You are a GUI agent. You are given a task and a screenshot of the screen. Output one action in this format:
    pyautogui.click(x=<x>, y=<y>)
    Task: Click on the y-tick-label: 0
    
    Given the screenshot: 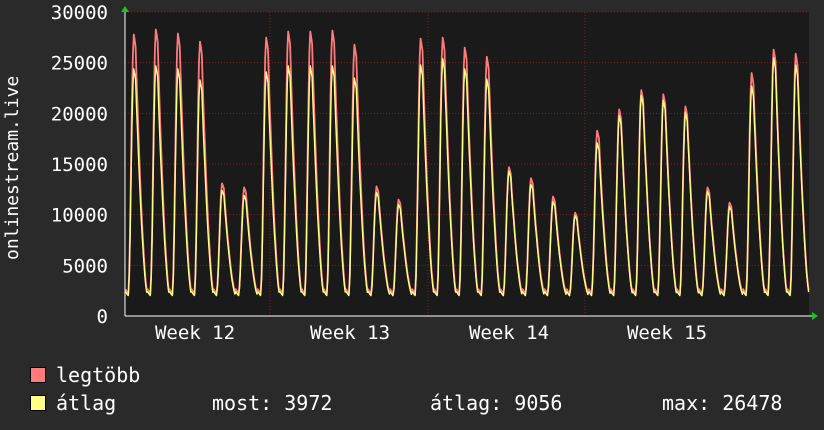 What is the action you would take?
    pyautogui.click(x=102, y=317)
    